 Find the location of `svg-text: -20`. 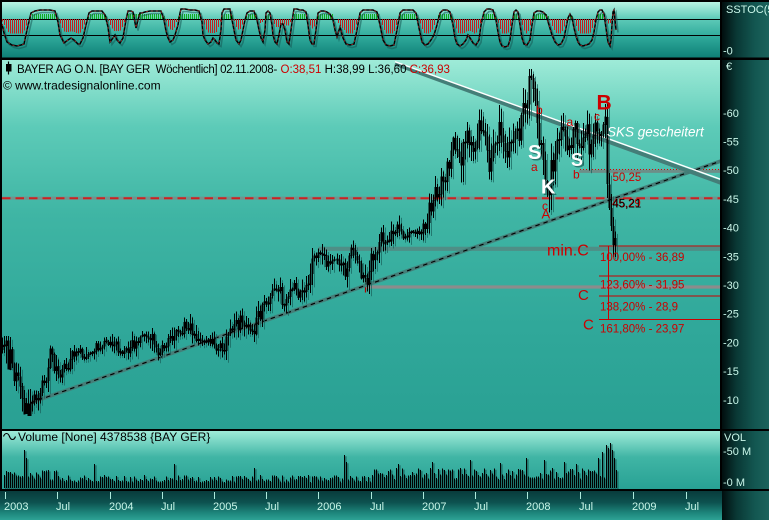

svg-text: -20 is located at coordinates (731, 343).